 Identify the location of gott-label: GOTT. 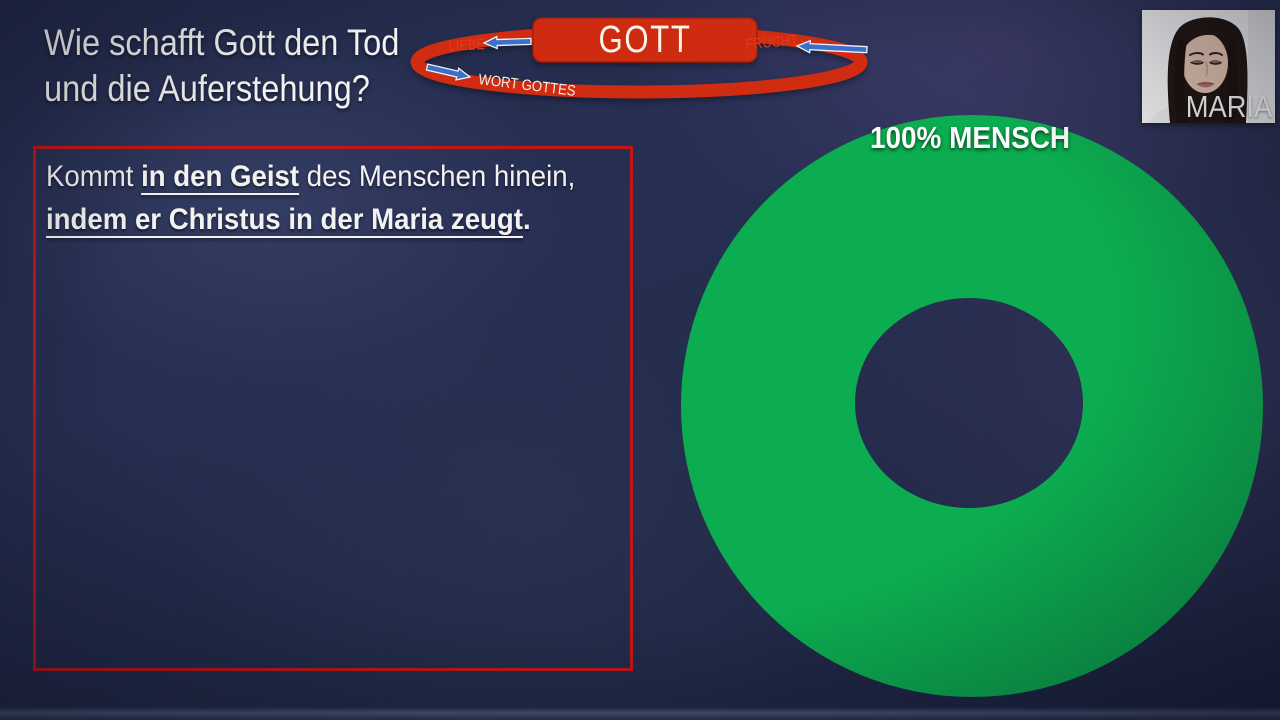
(644, 40).